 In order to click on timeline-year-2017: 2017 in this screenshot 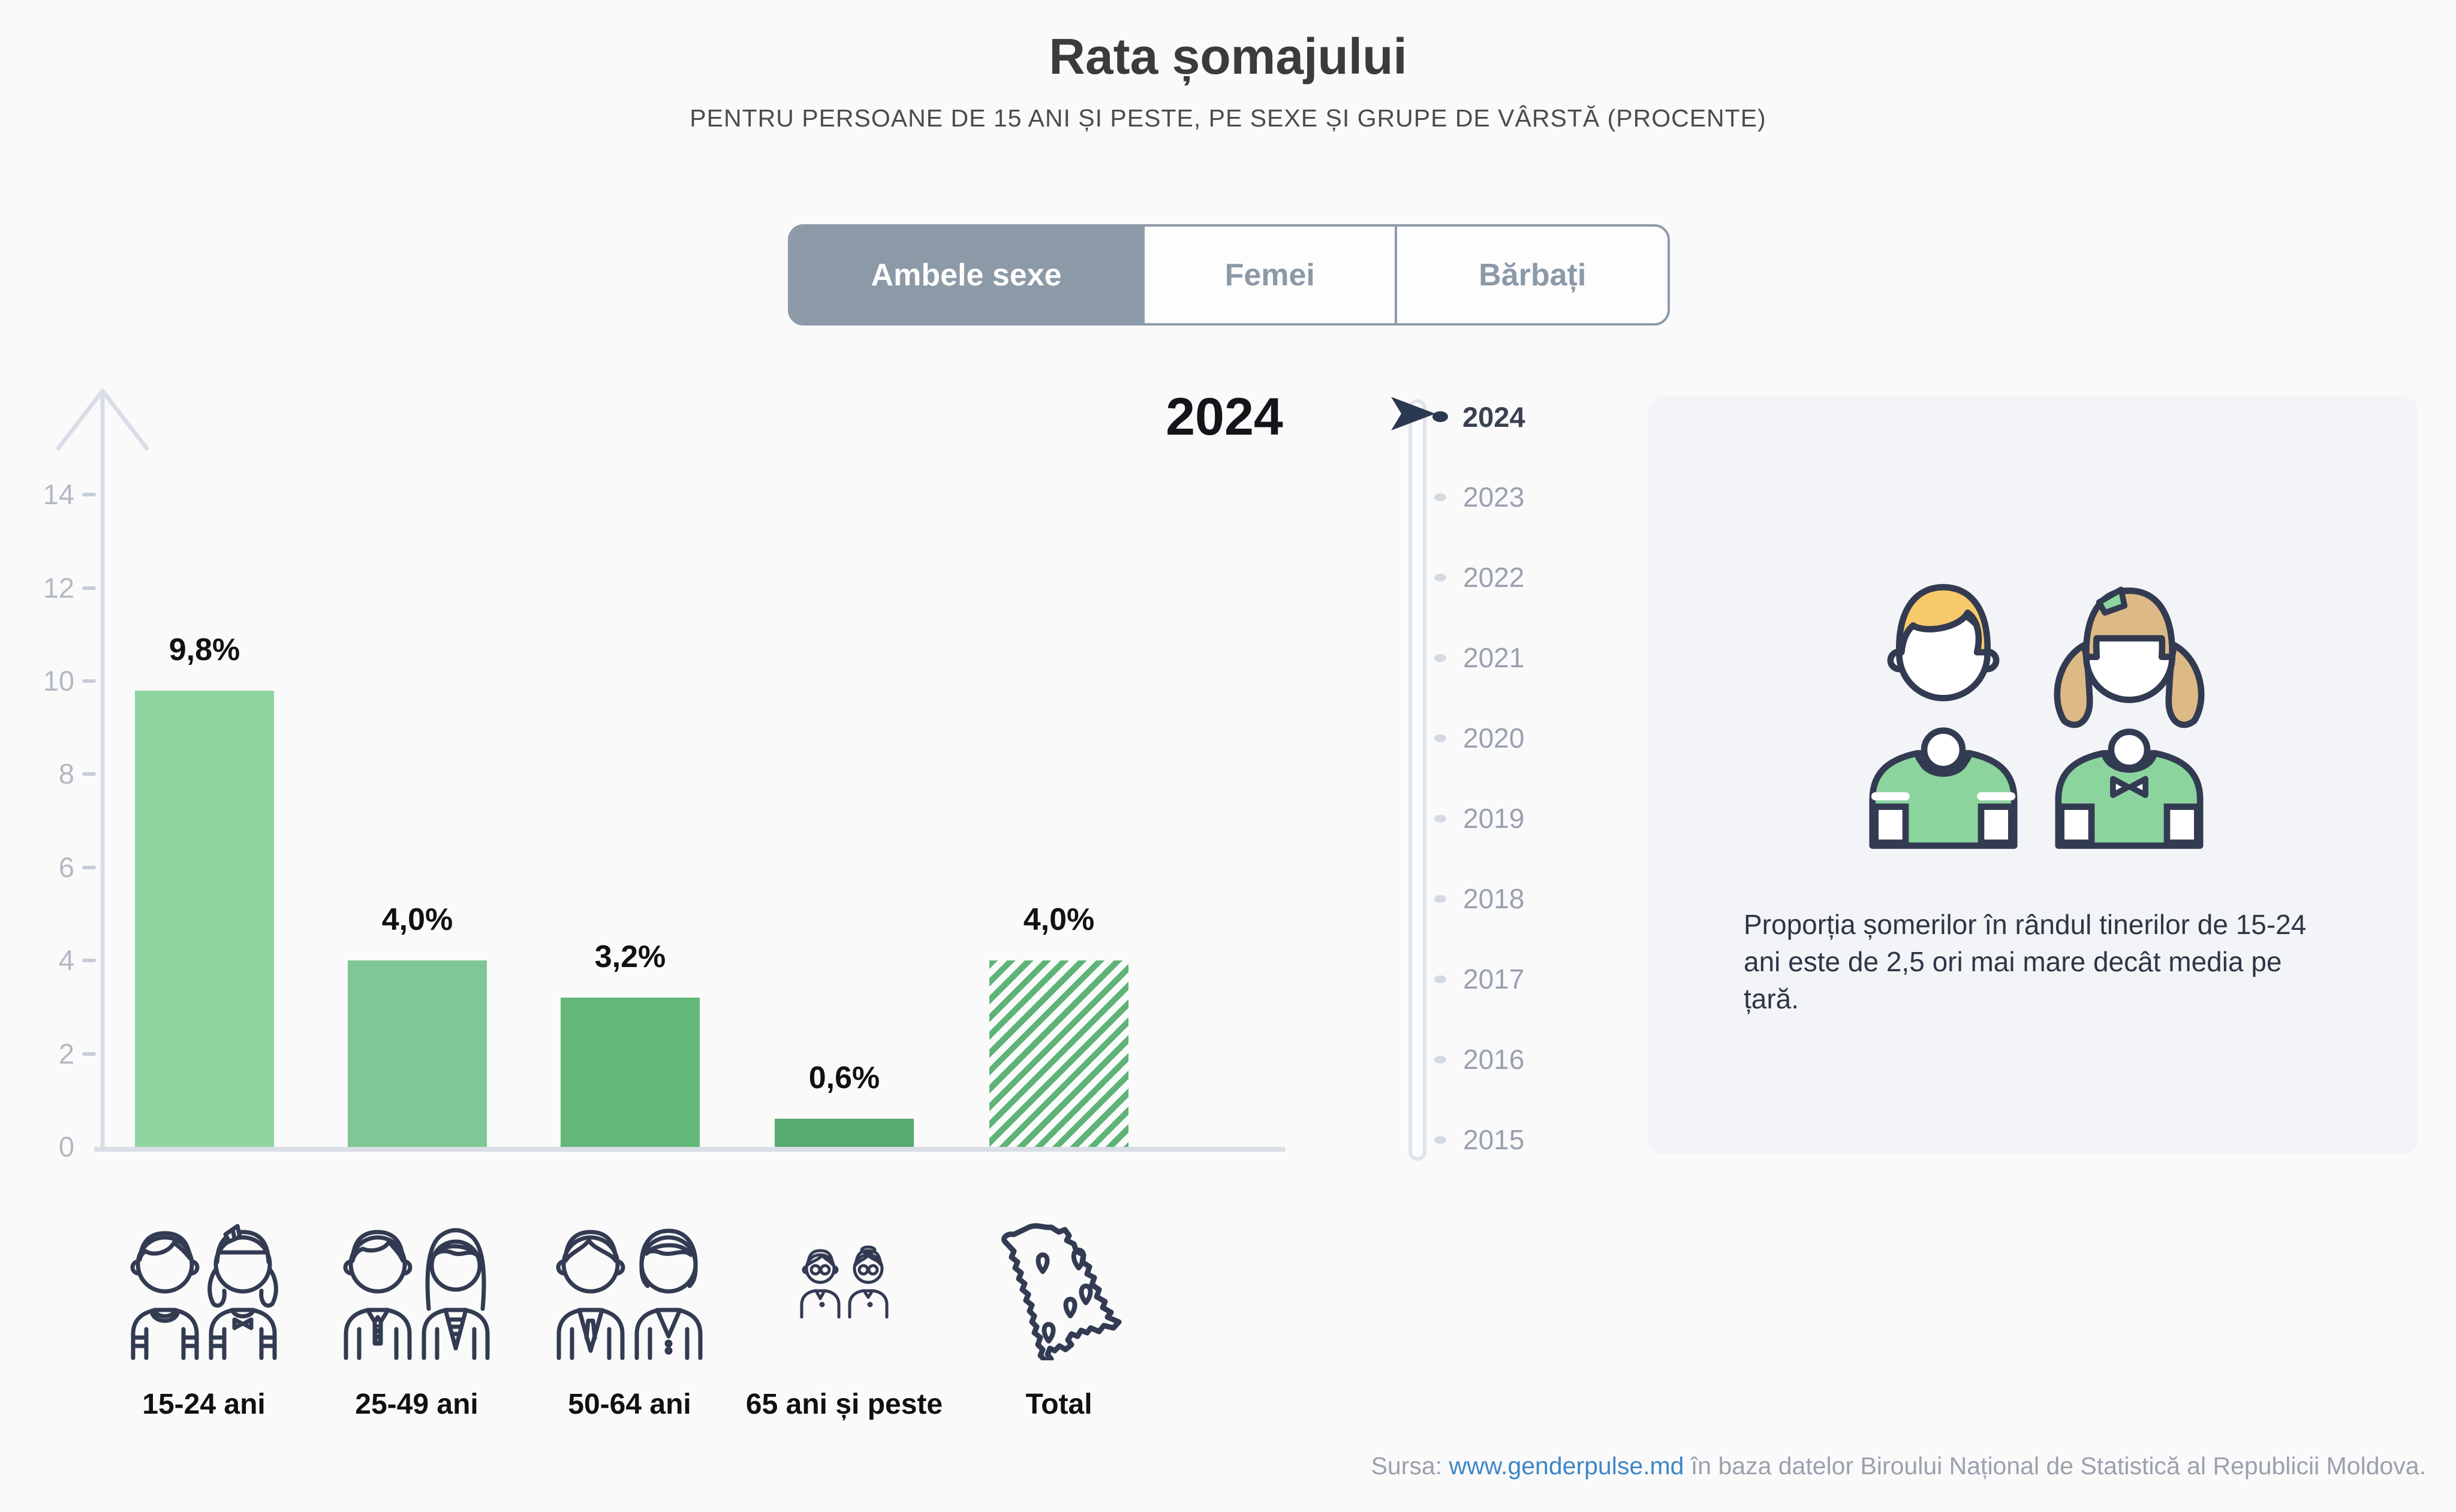, I will do `click(1475, 979)`.